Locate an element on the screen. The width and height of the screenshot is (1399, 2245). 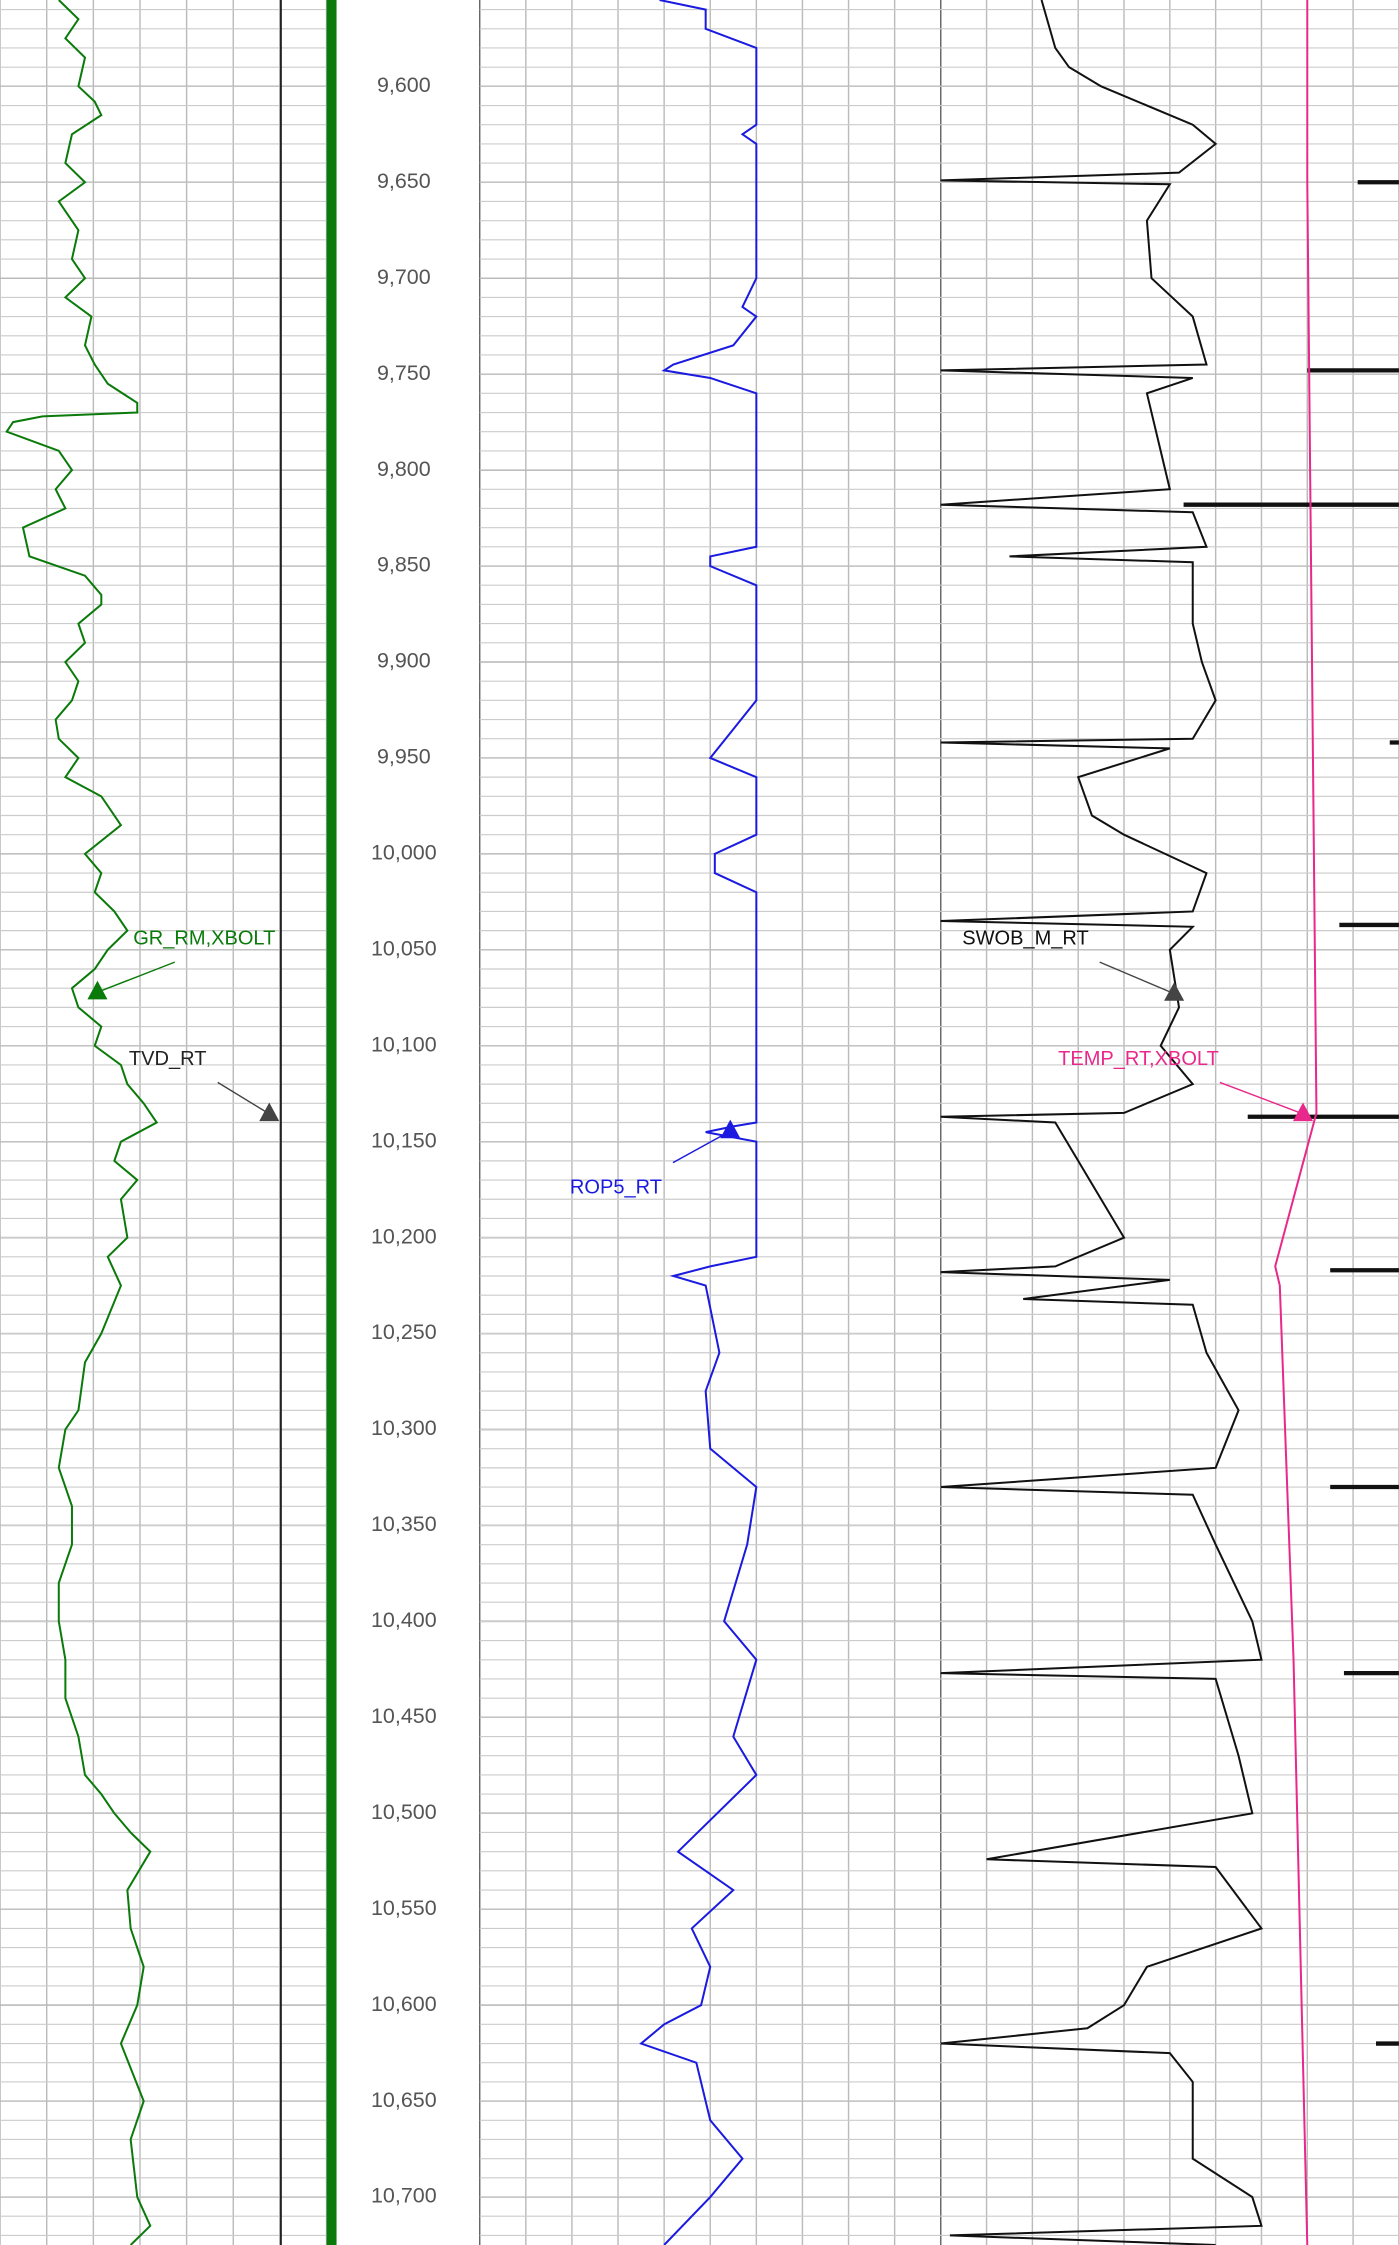
depth-label: 10,250 is located at coordinates (404, 1332).